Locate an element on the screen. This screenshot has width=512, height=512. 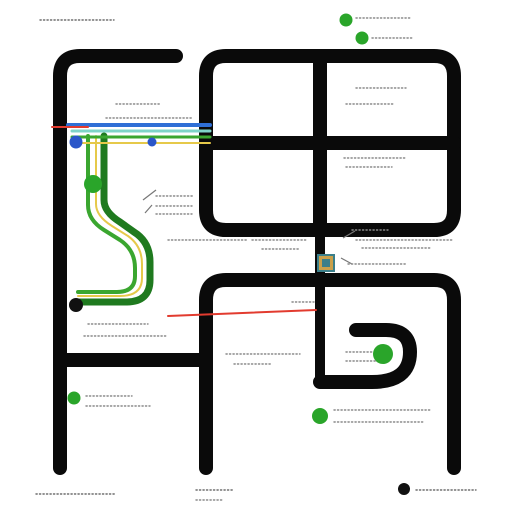
square-marker-icon is located at coordinates (326, 263).